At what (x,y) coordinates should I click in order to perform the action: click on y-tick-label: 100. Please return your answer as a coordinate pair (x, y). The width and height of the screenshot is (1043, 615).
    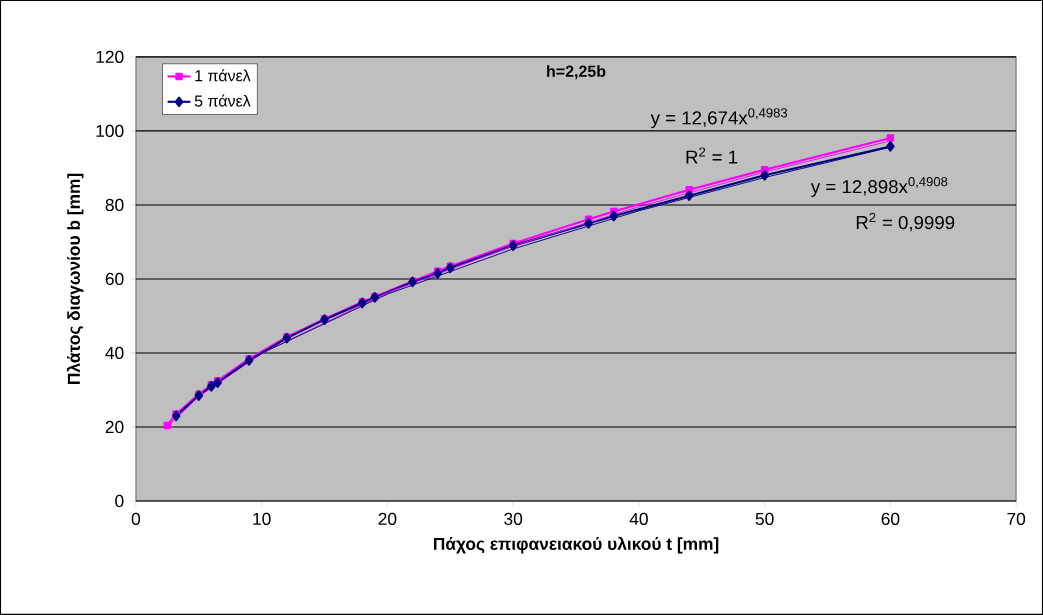
    Looking at the image, I should click on (110, 131).